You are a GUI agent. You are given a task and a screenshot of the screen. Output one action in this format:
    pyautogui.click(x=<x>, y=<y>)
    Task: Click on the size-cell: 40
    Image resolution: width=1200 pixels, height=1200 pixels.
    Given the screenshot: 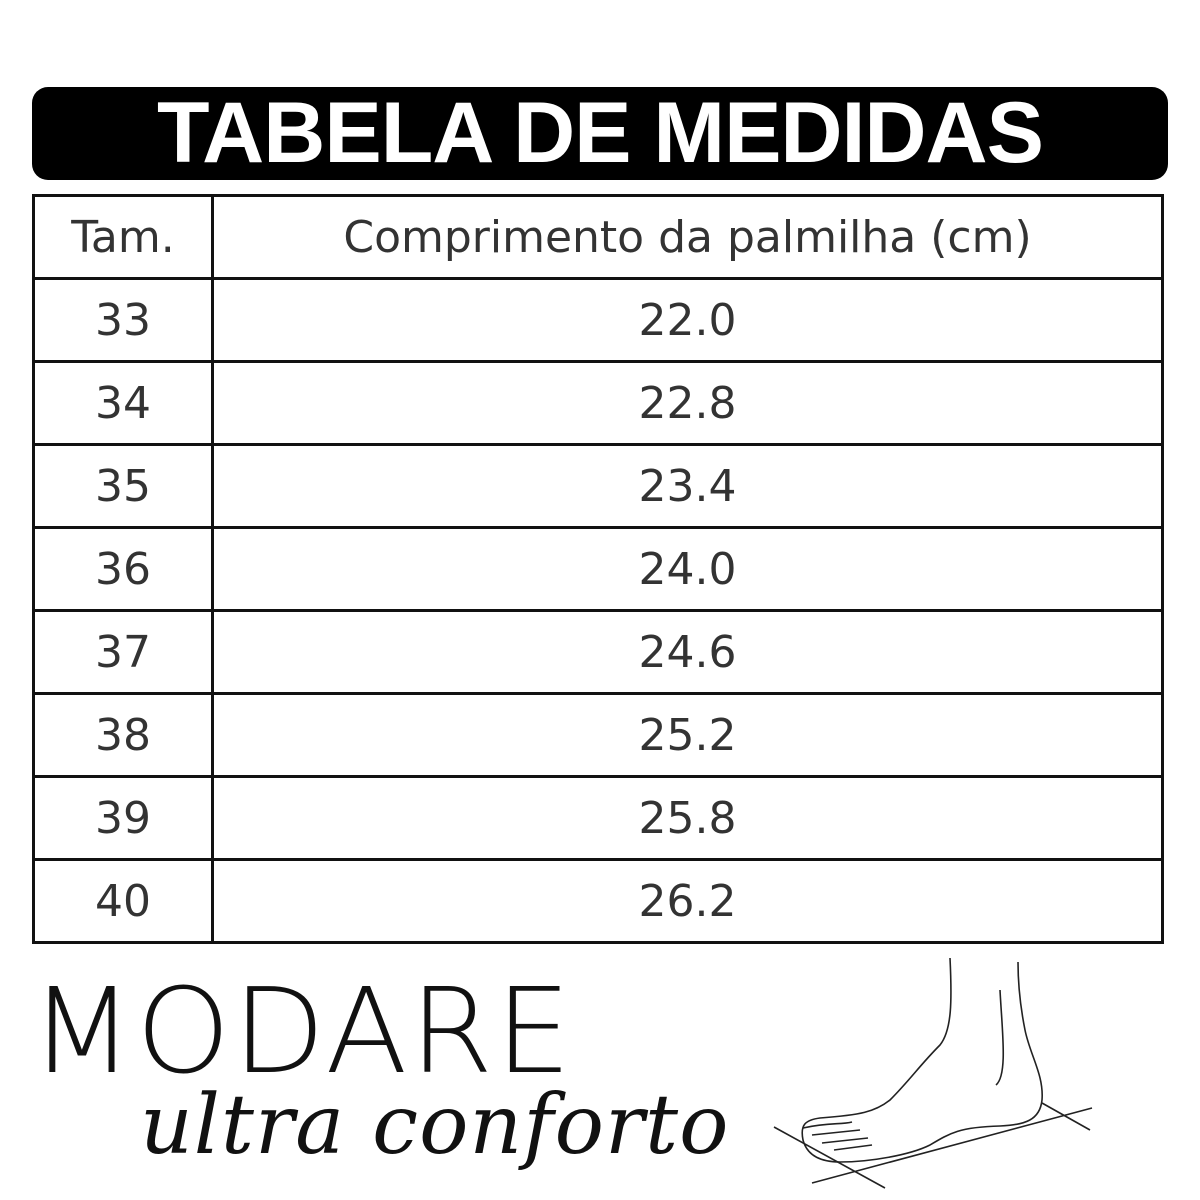 What is the action you would take?
    pyautogui.click(x=123, y=901)
    